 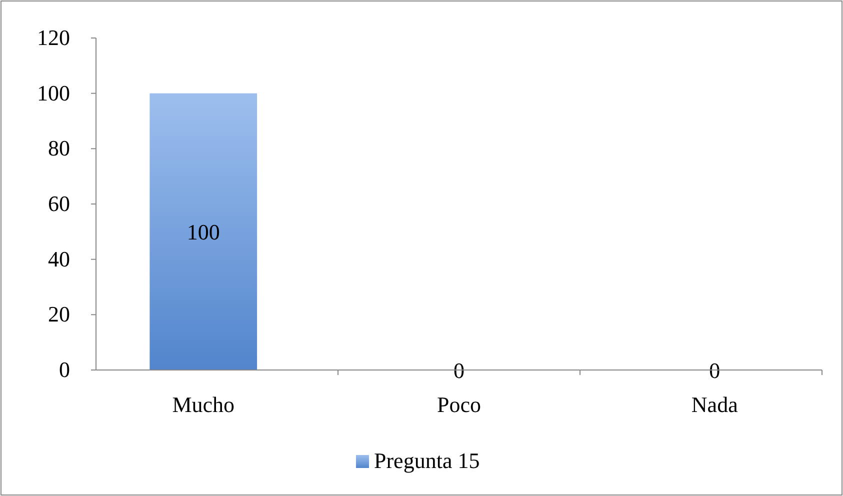 What do you see at coordinates (59, 259) in the screenshot?
I see `y-tick-label: 40` at bounding box center [59, 259].